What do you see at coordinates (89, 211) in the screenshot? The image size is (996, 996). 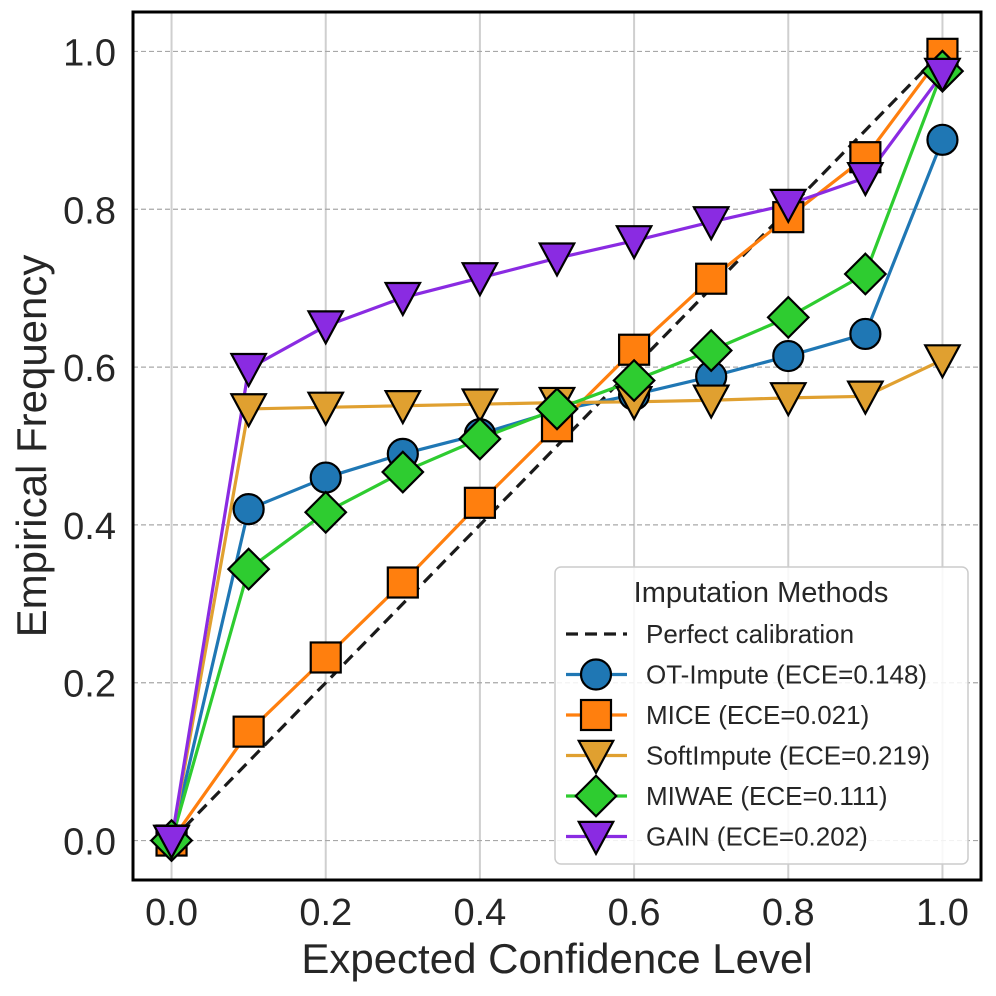 I see `y-tick-label: 0.8` at bounding box center [89, 211].